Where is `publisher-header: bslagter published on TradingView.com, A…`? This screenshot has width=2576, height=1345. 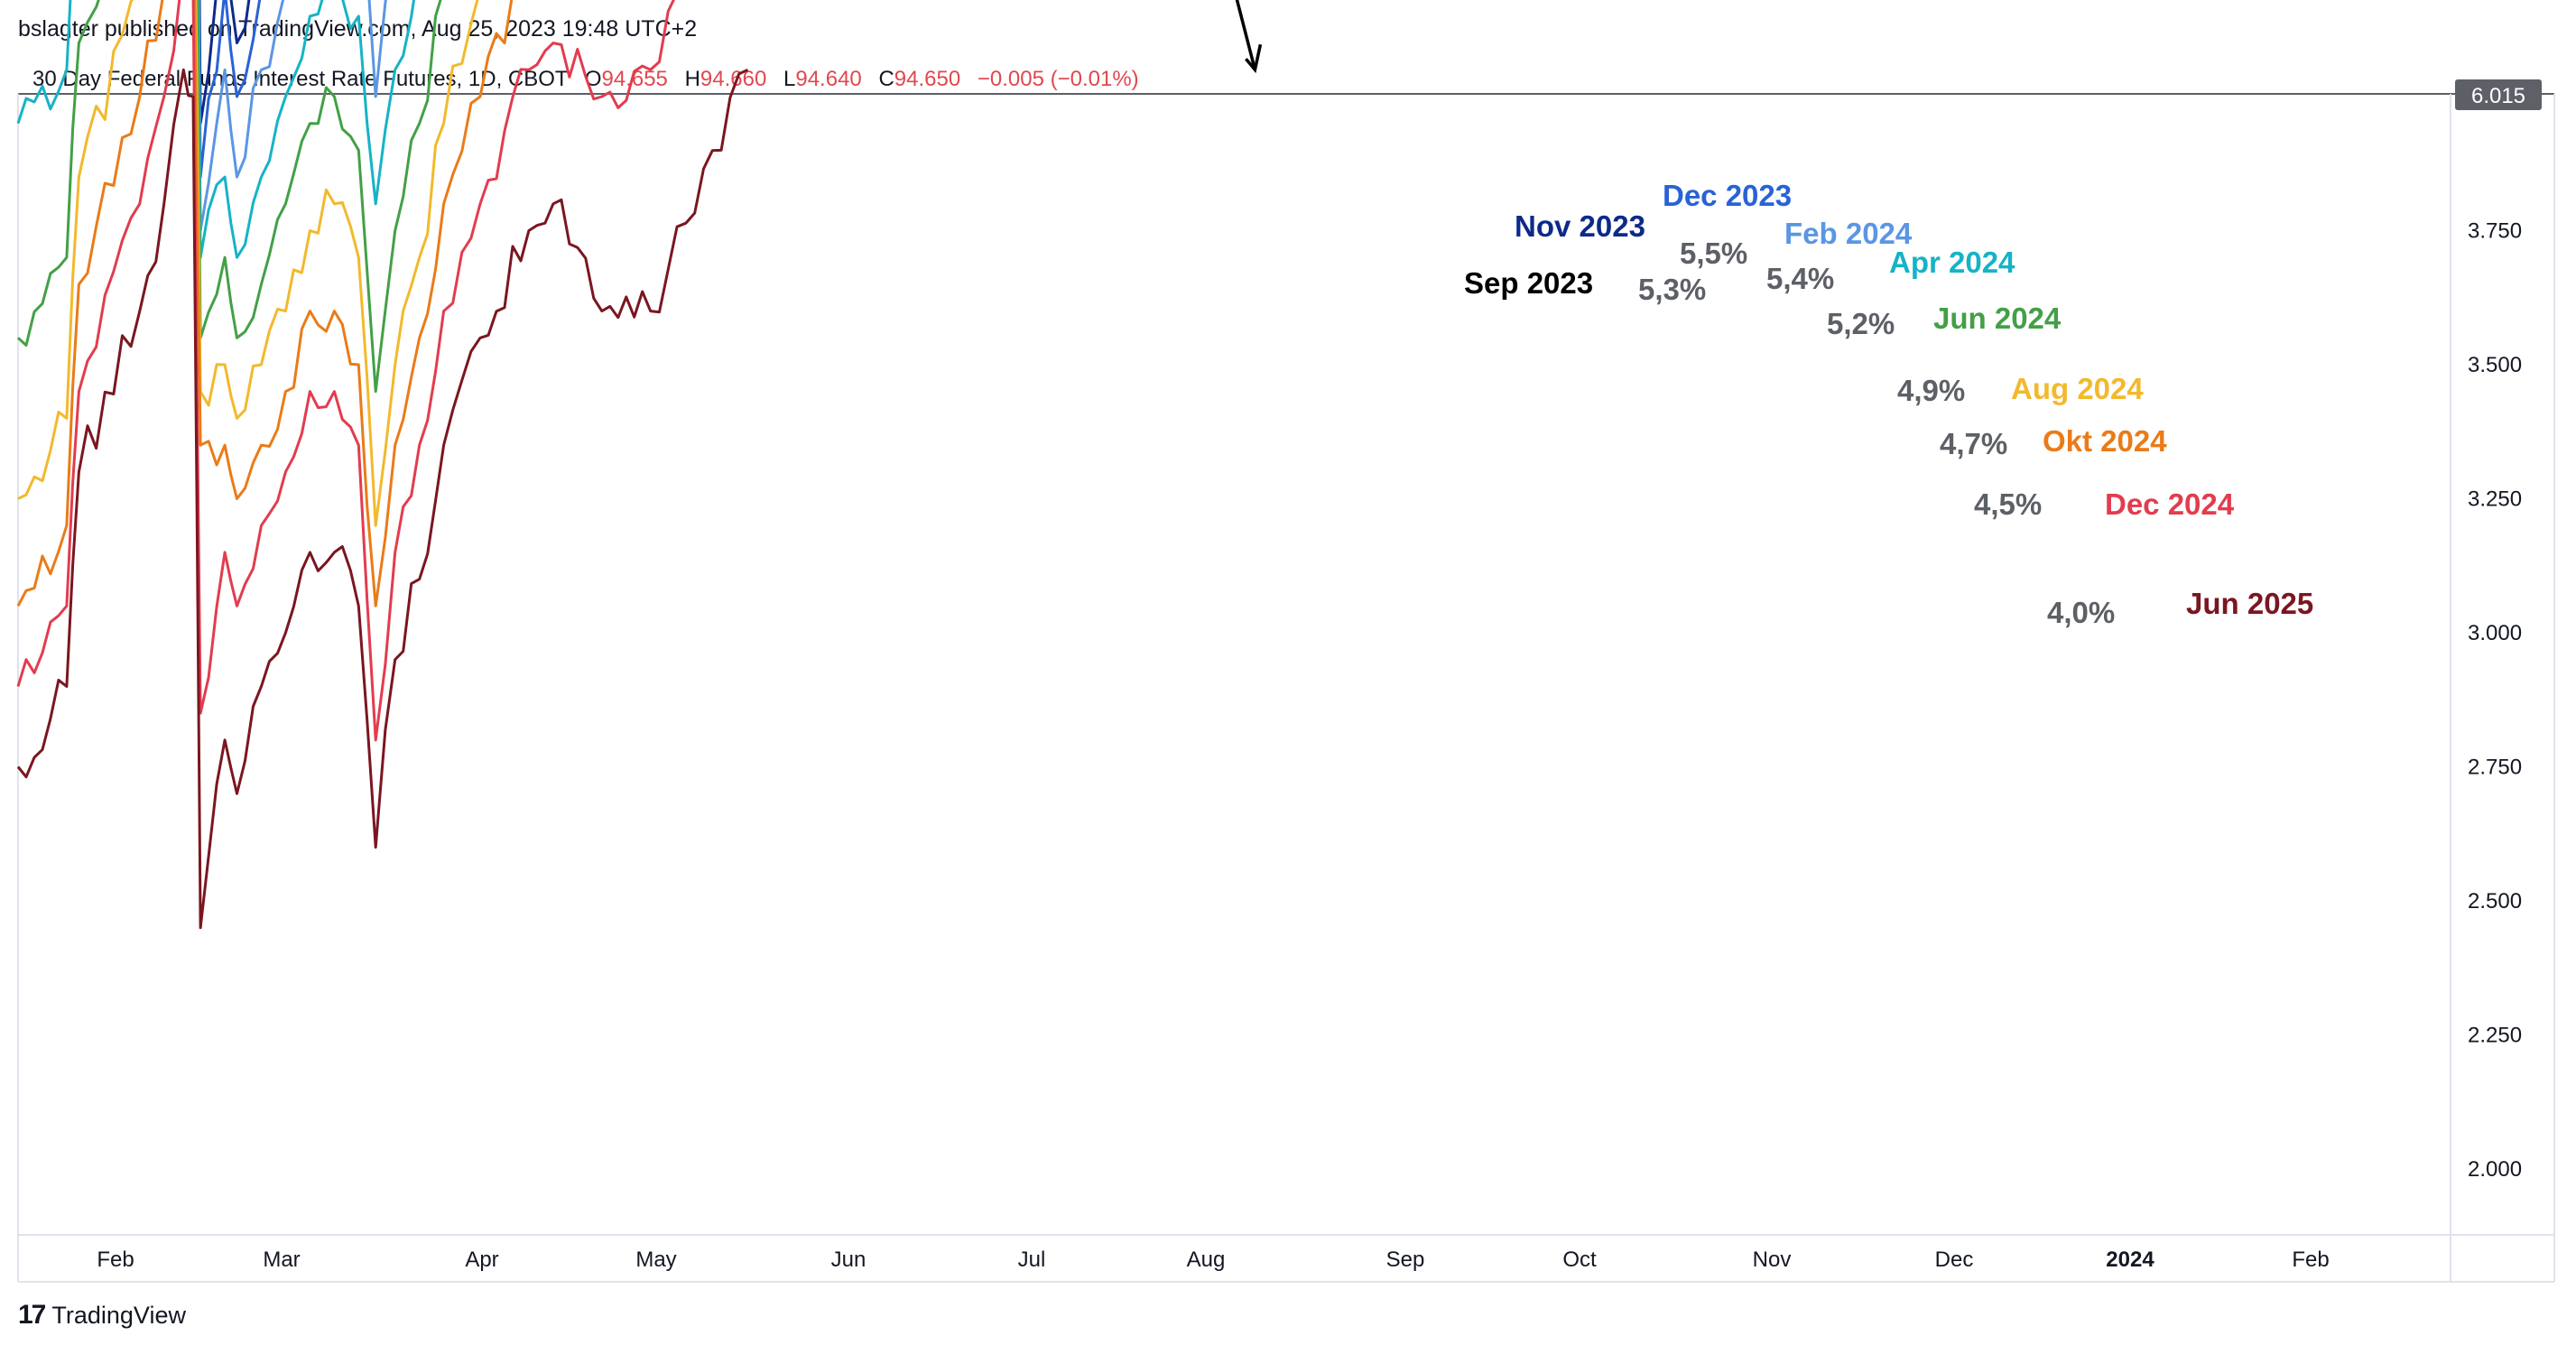 publisher-header: bslagter published on TradingView.com, A… is located at coordinates (358, 29).